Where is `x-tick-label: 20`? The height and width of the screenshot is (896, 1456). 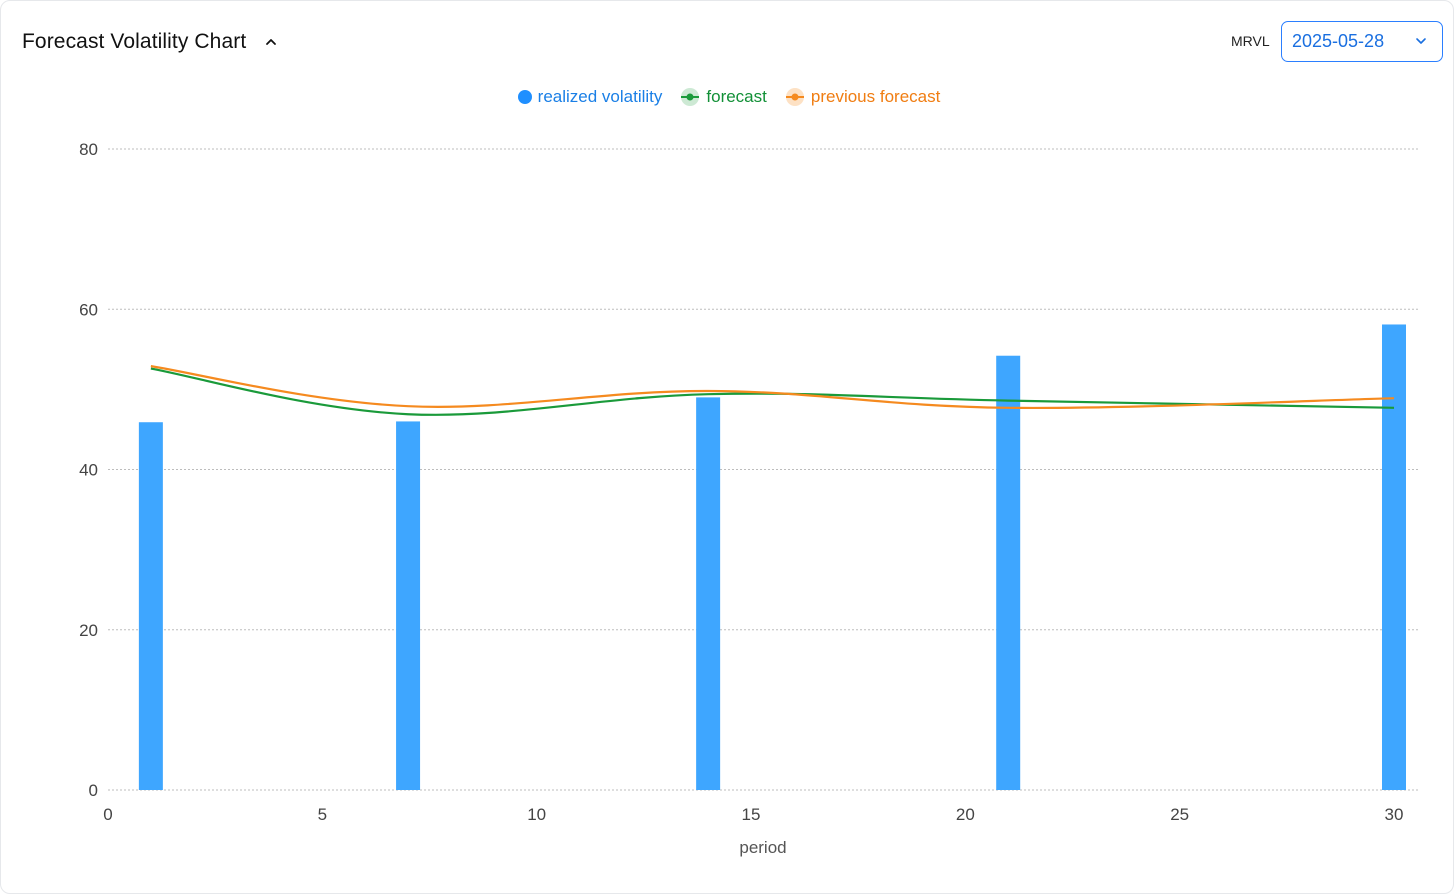
x-tick-label: 20 is located at coordinates (965, 814).